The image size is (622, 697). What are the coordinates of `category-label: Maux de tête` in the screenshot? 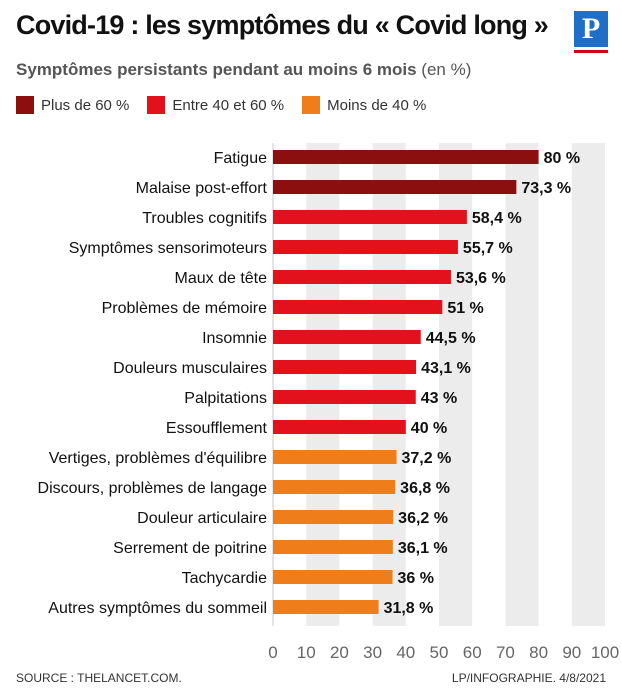 It's located at (221, 278).